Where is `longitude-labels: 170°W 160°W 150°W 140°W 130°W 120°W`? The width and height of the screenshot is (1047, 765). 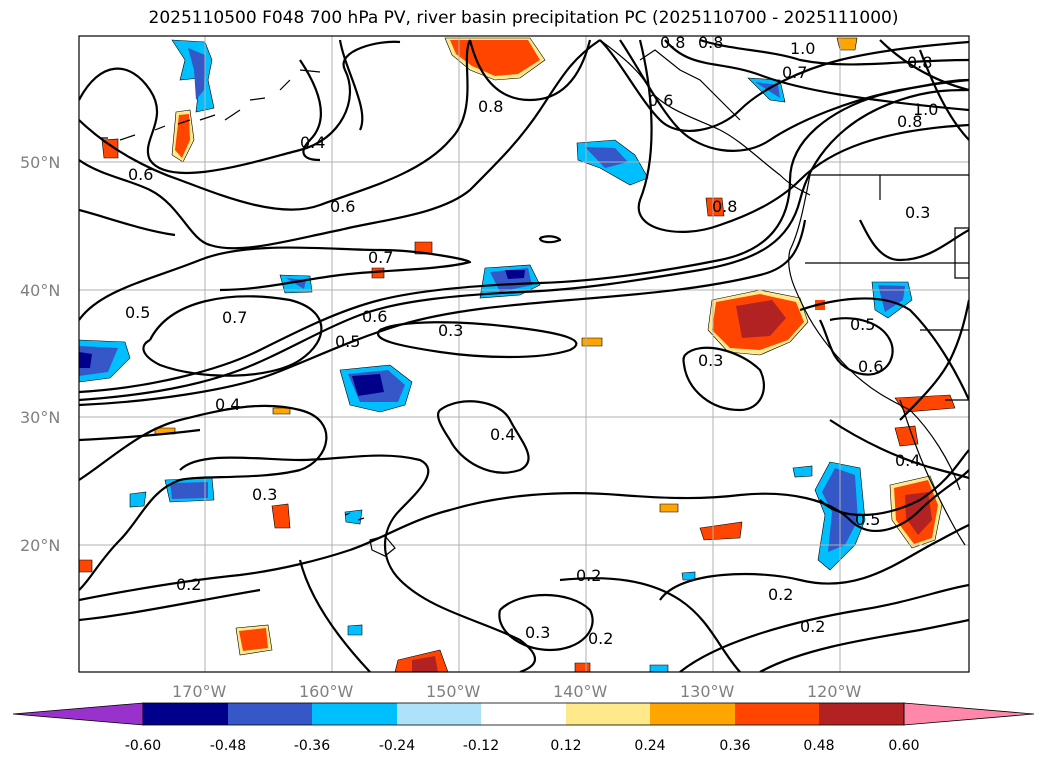 longitude-labels: 170°W 160°W 150°W 140°W 130°W 120°W is located at coordinates (517, 691).